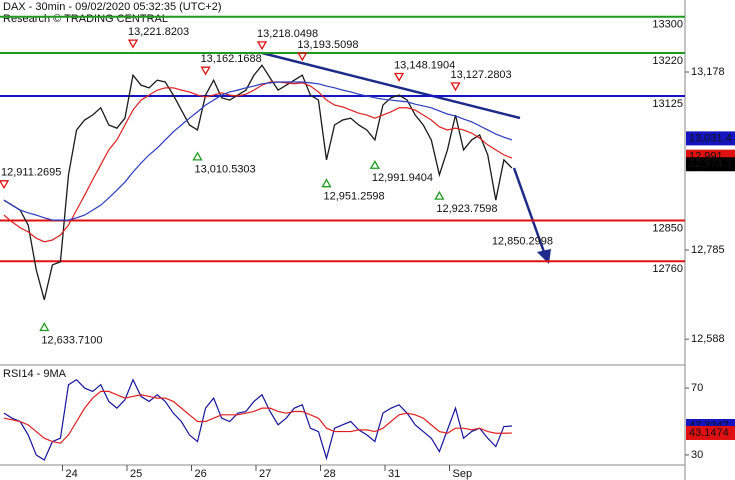 This screenshot has width=735, height=480. What do you see at coordinates (31, 173) in the screenshot?
I see `peak-label: 12,911.2695` at bounding box center [31, 173].